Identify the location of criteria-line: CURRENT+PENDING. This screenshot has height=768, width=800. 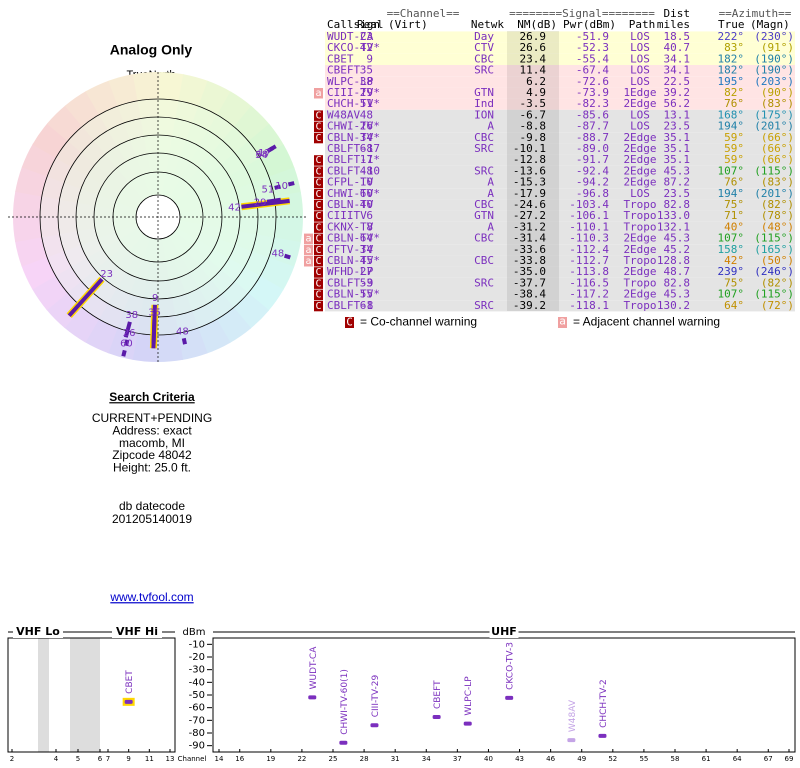
(152, 418).